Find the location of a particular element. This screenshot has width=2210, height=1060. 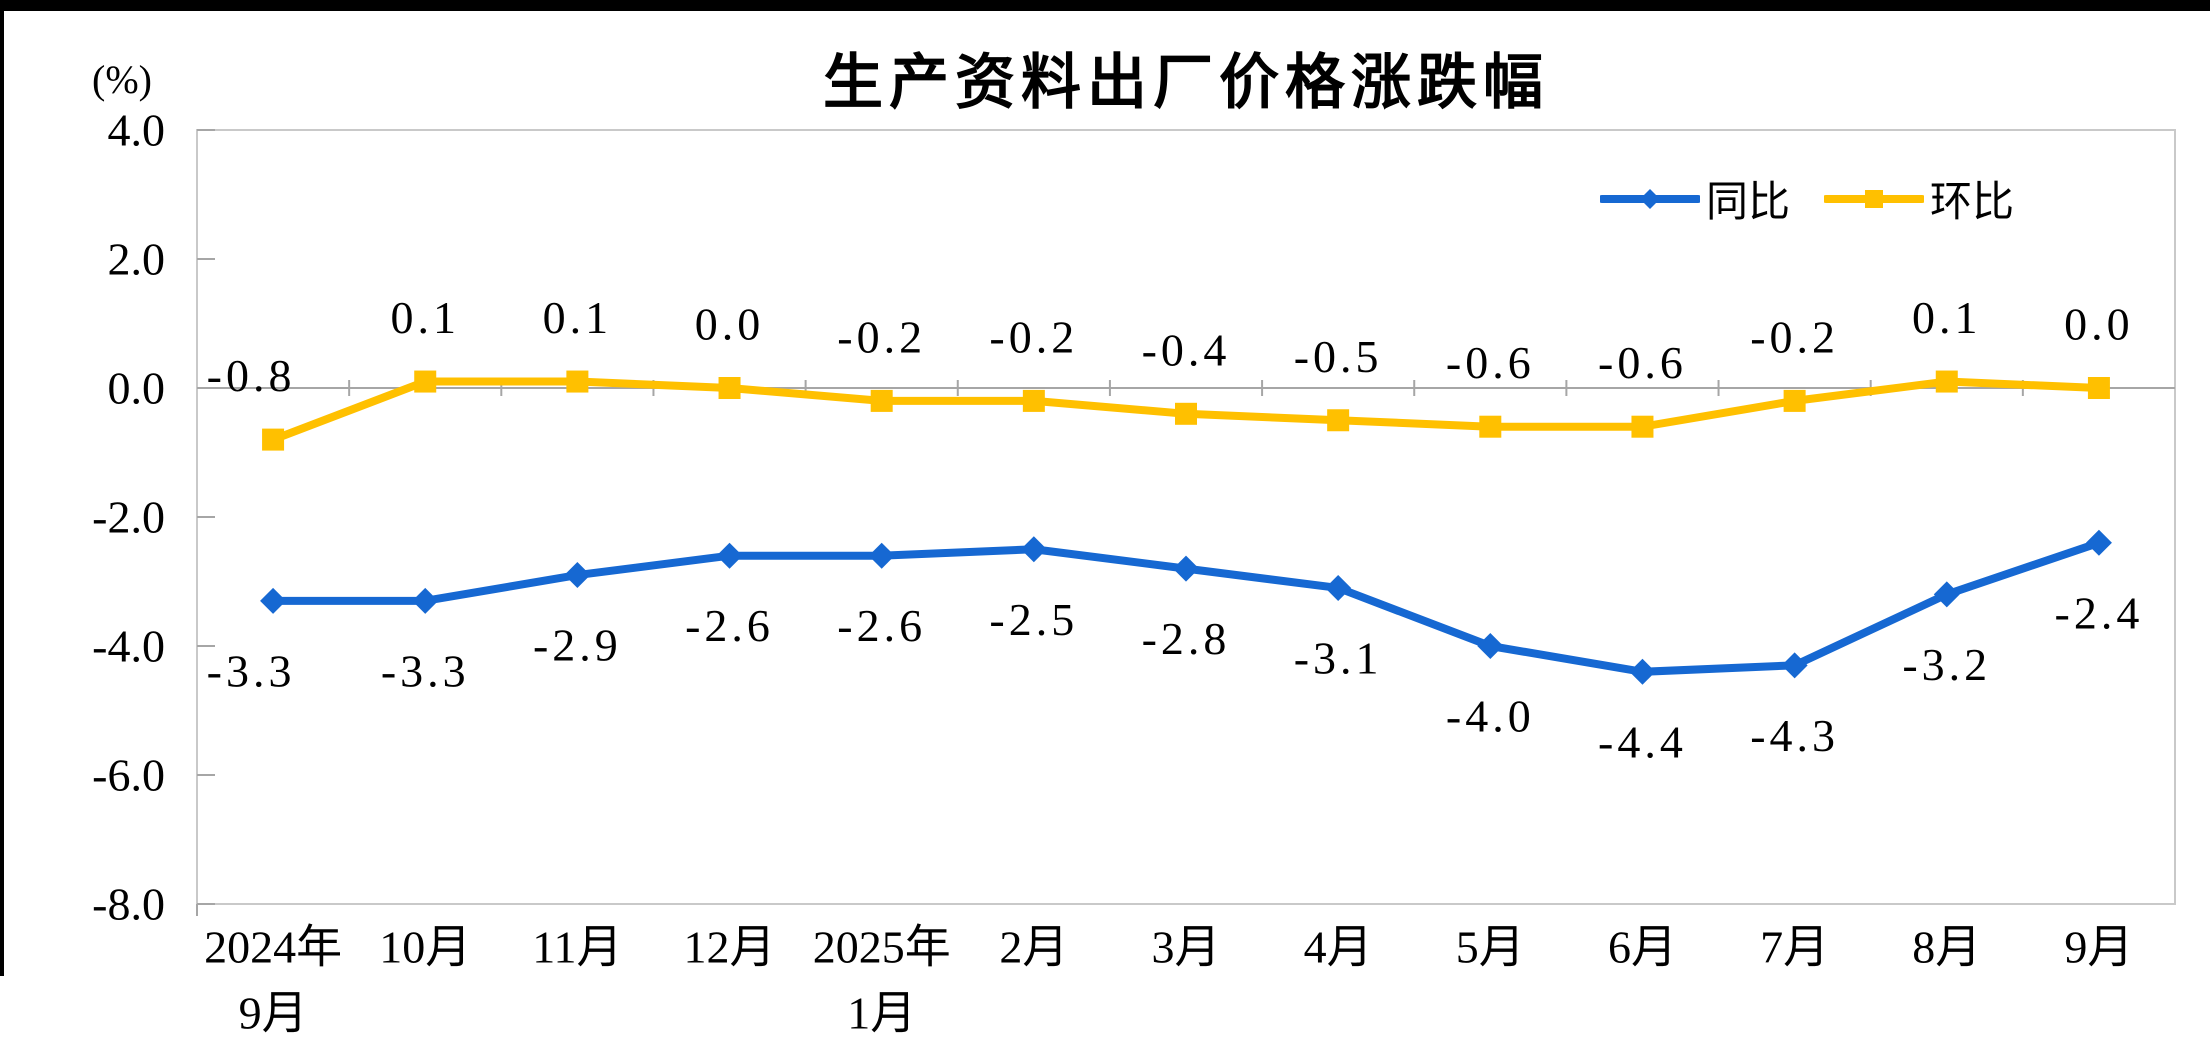

legend-label-yoy: 同比 is located at coordinates (1748, 203).